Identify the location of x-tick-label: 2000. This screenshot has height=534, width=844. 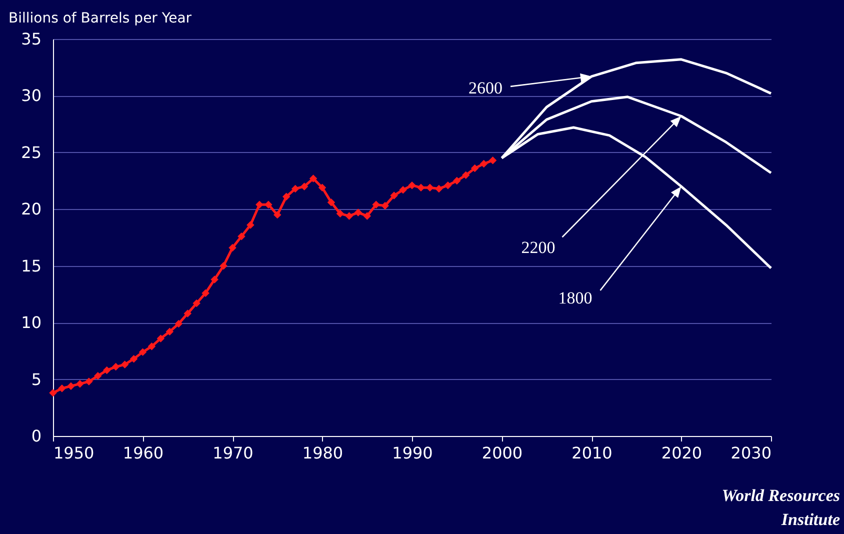
(502, 453).